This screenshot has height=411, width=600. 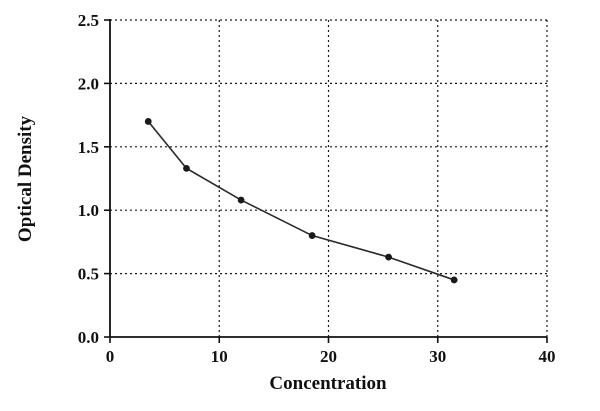 I want to click on x-tick-label: 10, so click(x=219, y=356).